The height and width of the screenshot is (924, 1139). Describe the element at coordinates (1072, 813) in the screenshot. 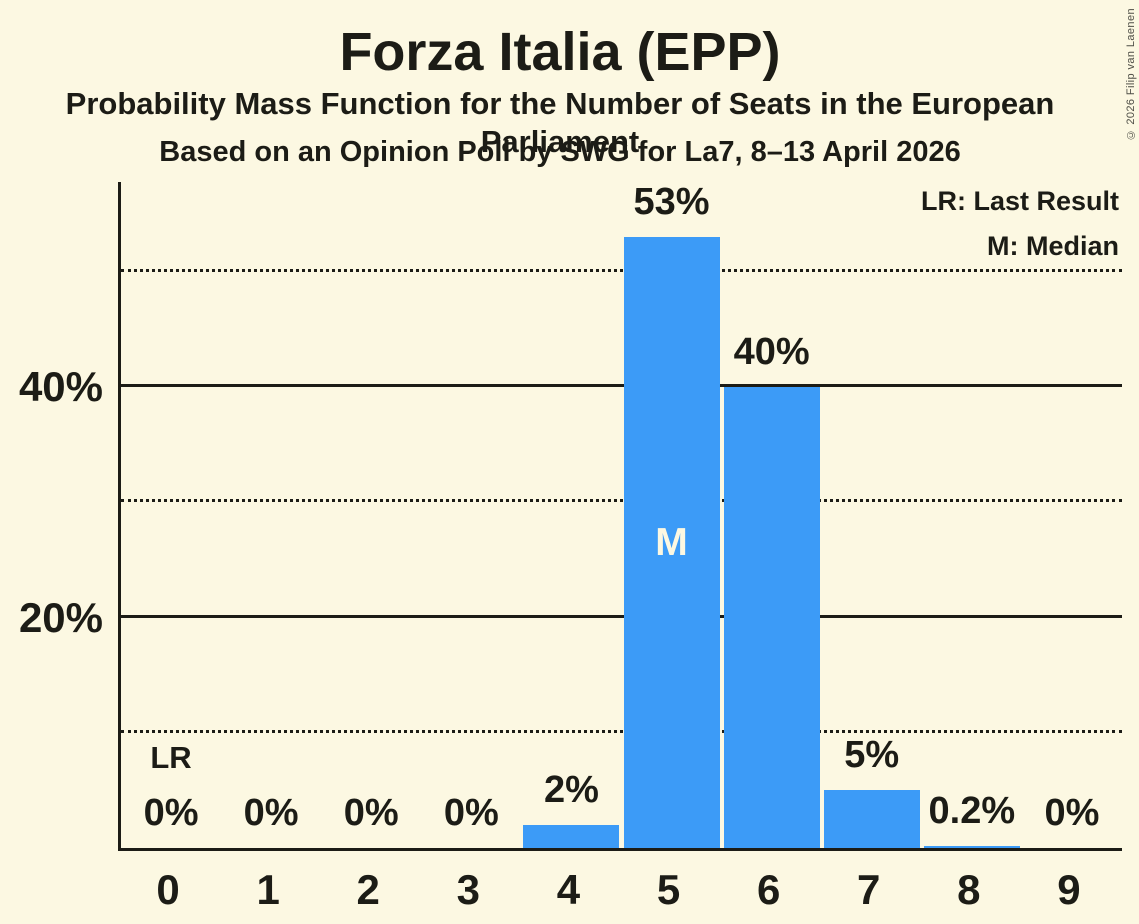

I see `bar-value-label-seat-9: 0%` at that location.